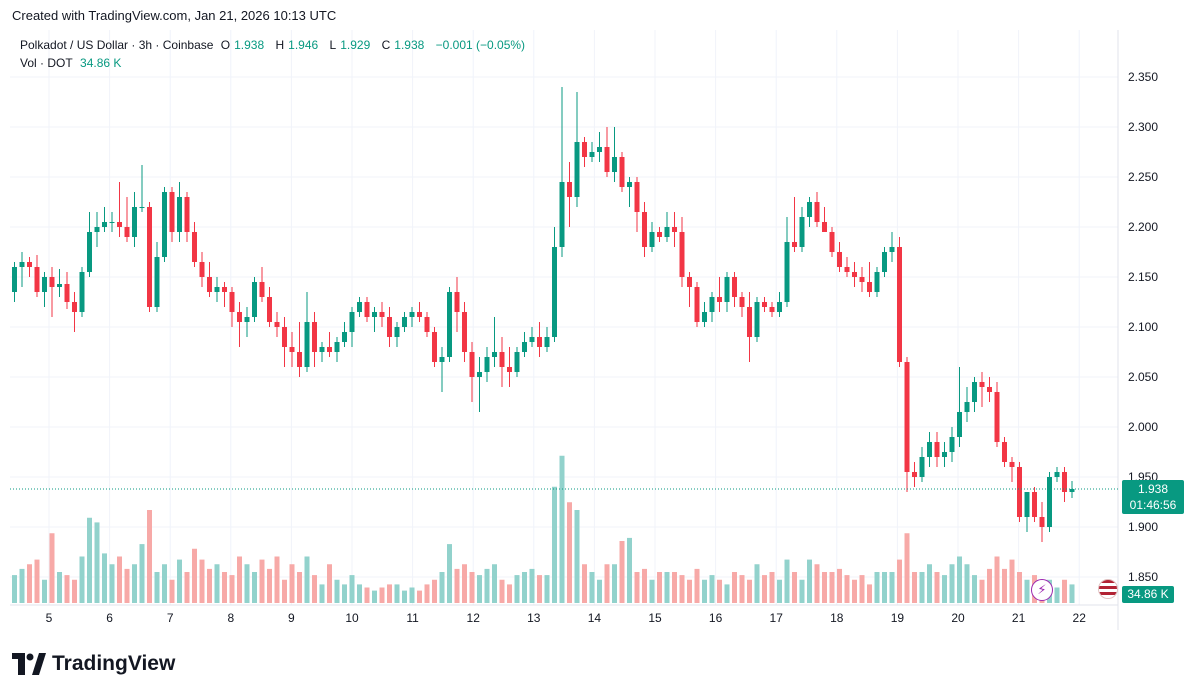 The height and width of the screenshot is (695, 1200). Describe the element at coordinates (655, 618) in the screenshot. I see `time-tick-label: 15` at that location.